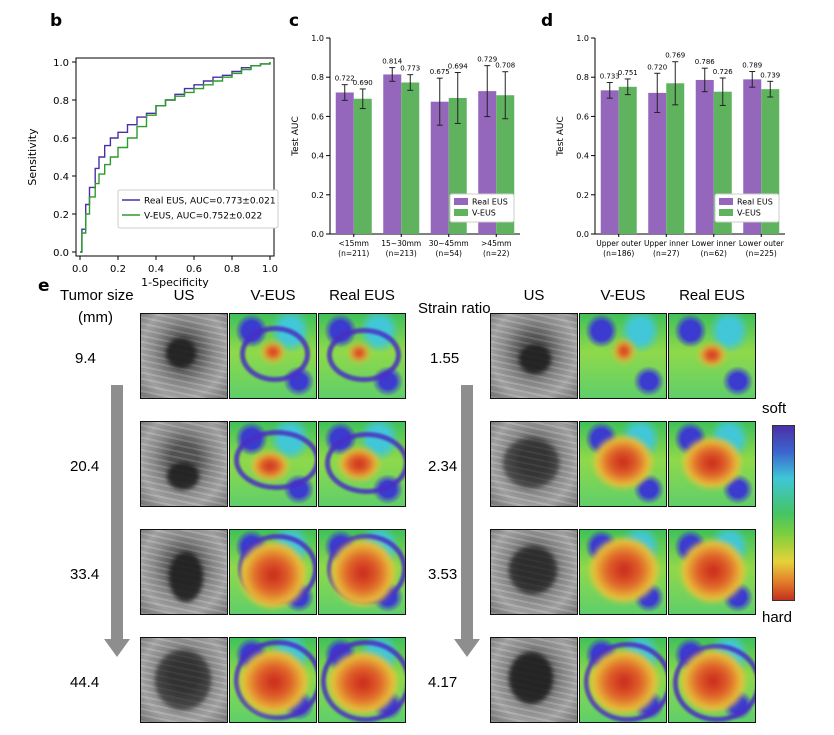  What do you see at coordinates (363, 83) in the screenshot?
I see `data-label: 0.690` at bounding box center [363, 83].